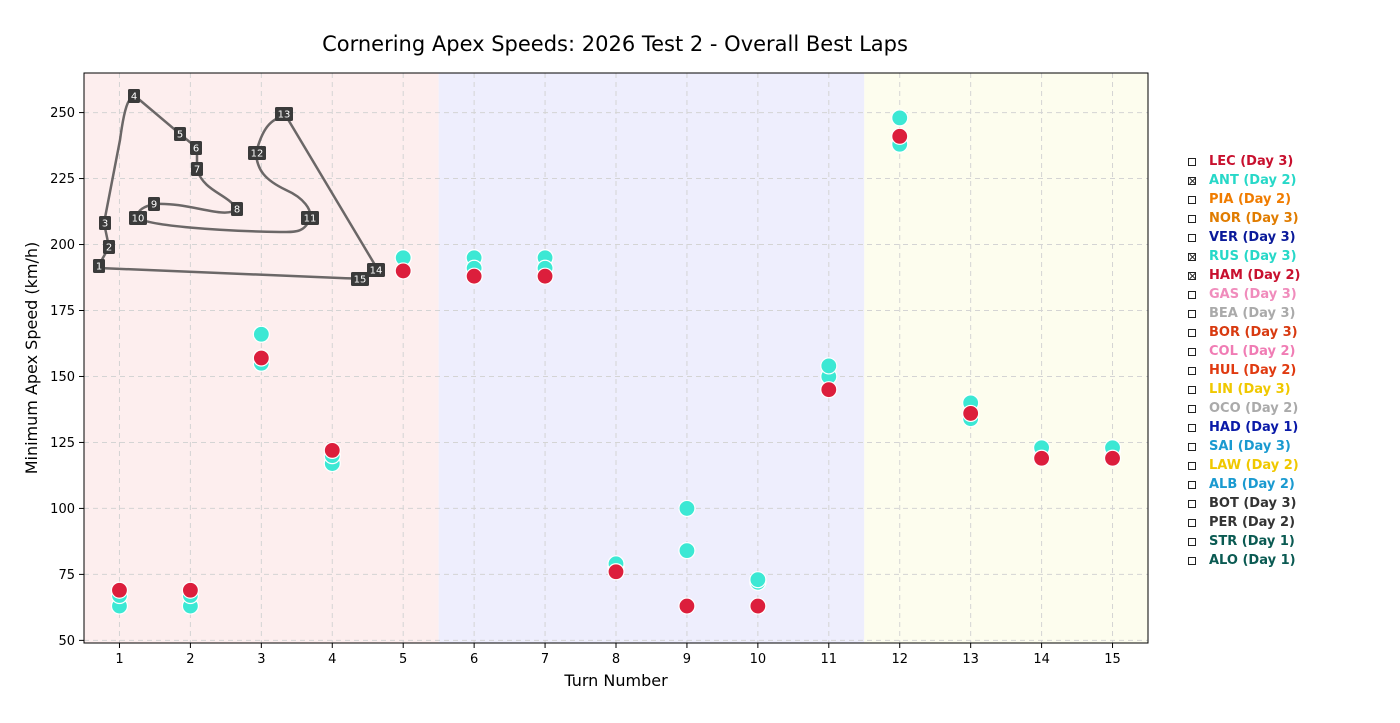 The image size is (1400, 723). I want to click on track-corner-13: 13, so click(284, 114).